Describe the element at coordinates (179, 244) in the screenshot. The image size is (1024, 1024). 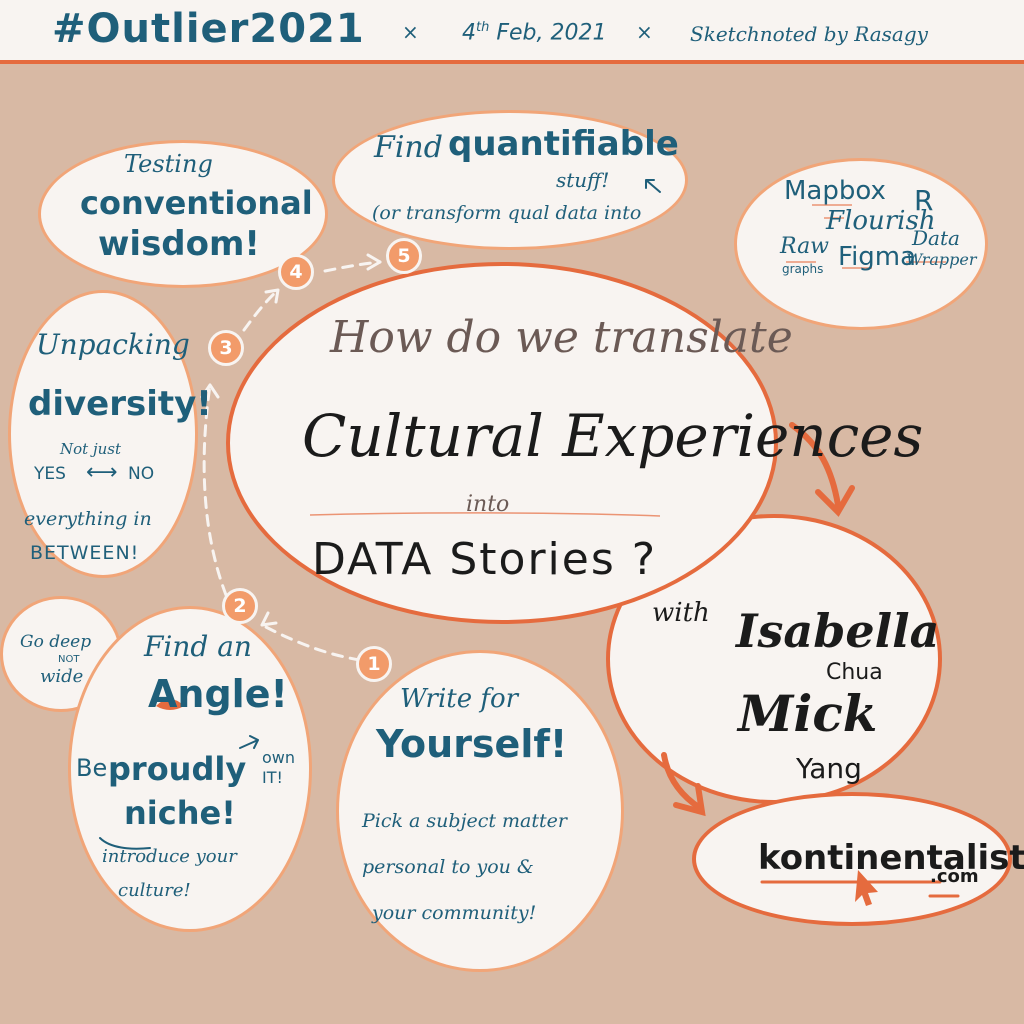
I see `testing-line-3: wisdom!` at that location.